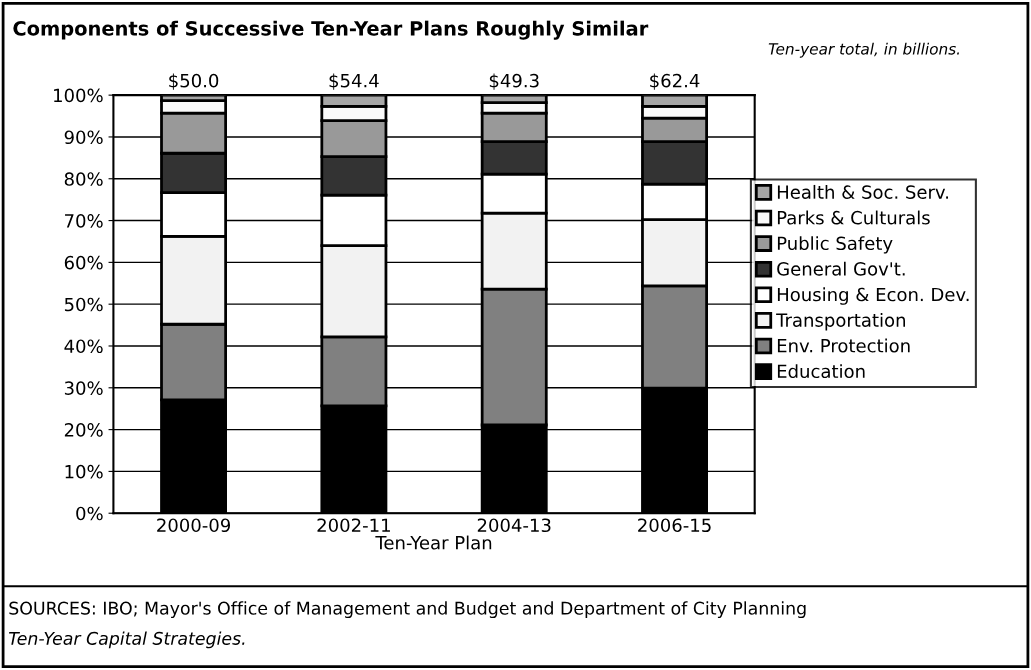 This screenshot has height=670, width=1031. Describe the element at coordinates (194, 81) in the screenshot. I see `annotation: $50.0` at that location.